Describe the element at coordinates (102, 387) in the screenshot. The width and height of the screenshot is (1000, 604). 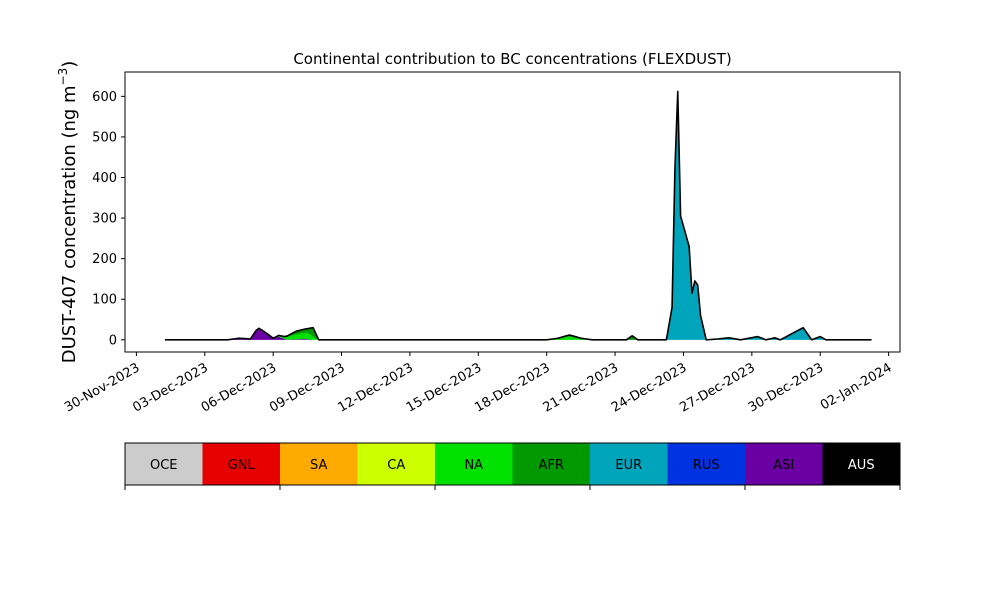
I see `x-tick-label: 30-Nov-2023` at that location.